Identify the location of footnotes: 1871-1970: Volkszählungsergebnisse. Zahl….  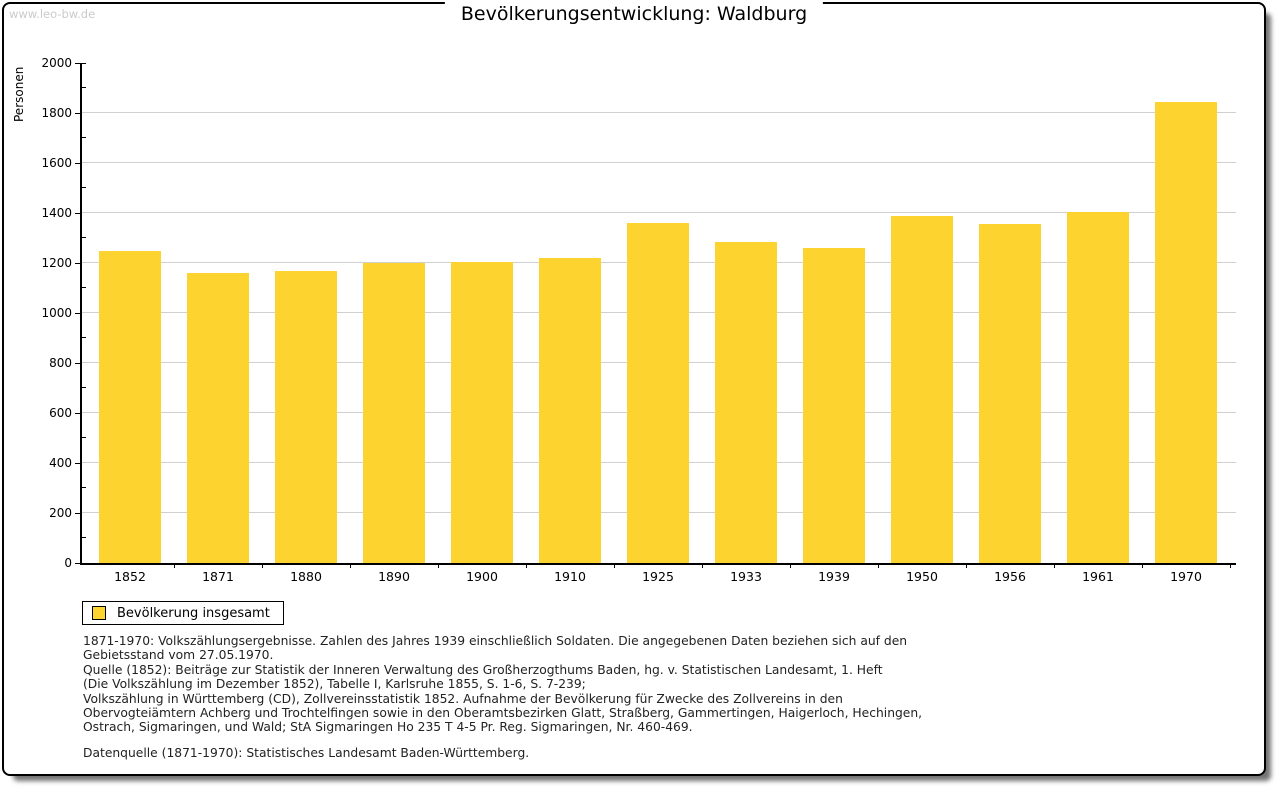
(502, 697).